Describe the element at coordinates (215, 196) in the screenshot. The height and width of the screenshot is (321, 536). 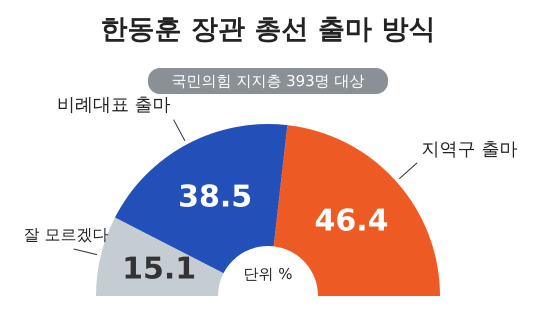
I see `data-label: 38.5` at that location.